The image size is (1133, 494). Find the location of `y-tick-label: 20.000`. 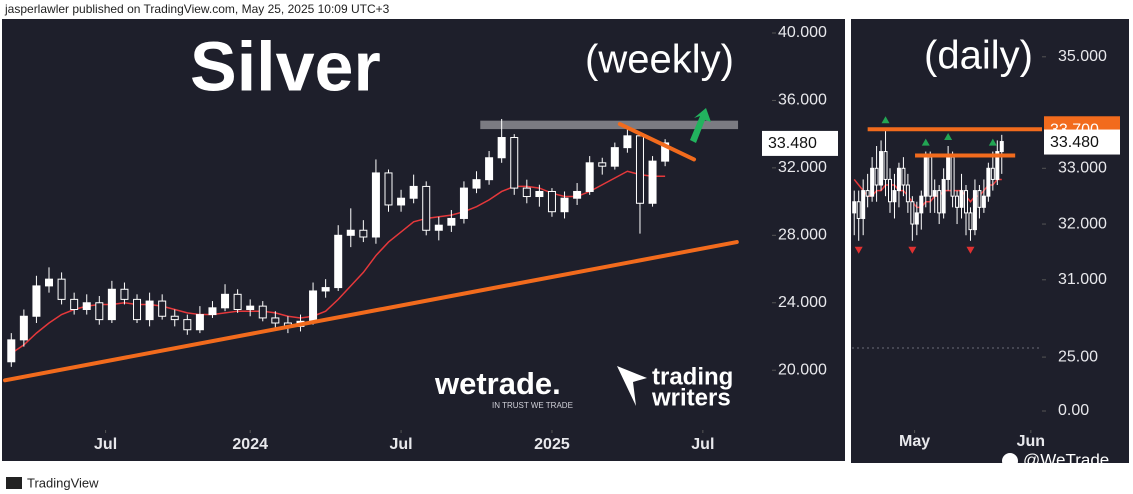

y-tick-label: 20.000 is located at coordinates (802, 369).